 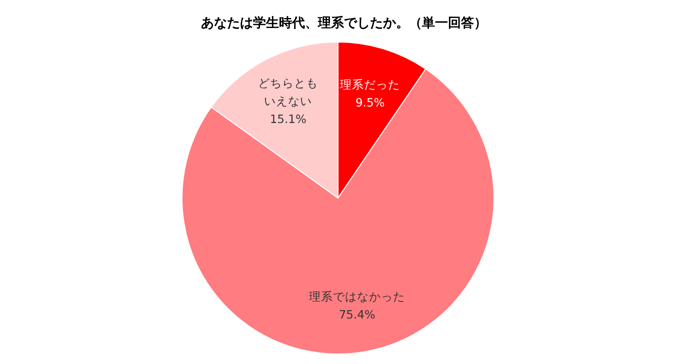 I want to click on slice-label: どちらともいえない, so click(x=288, y=92).